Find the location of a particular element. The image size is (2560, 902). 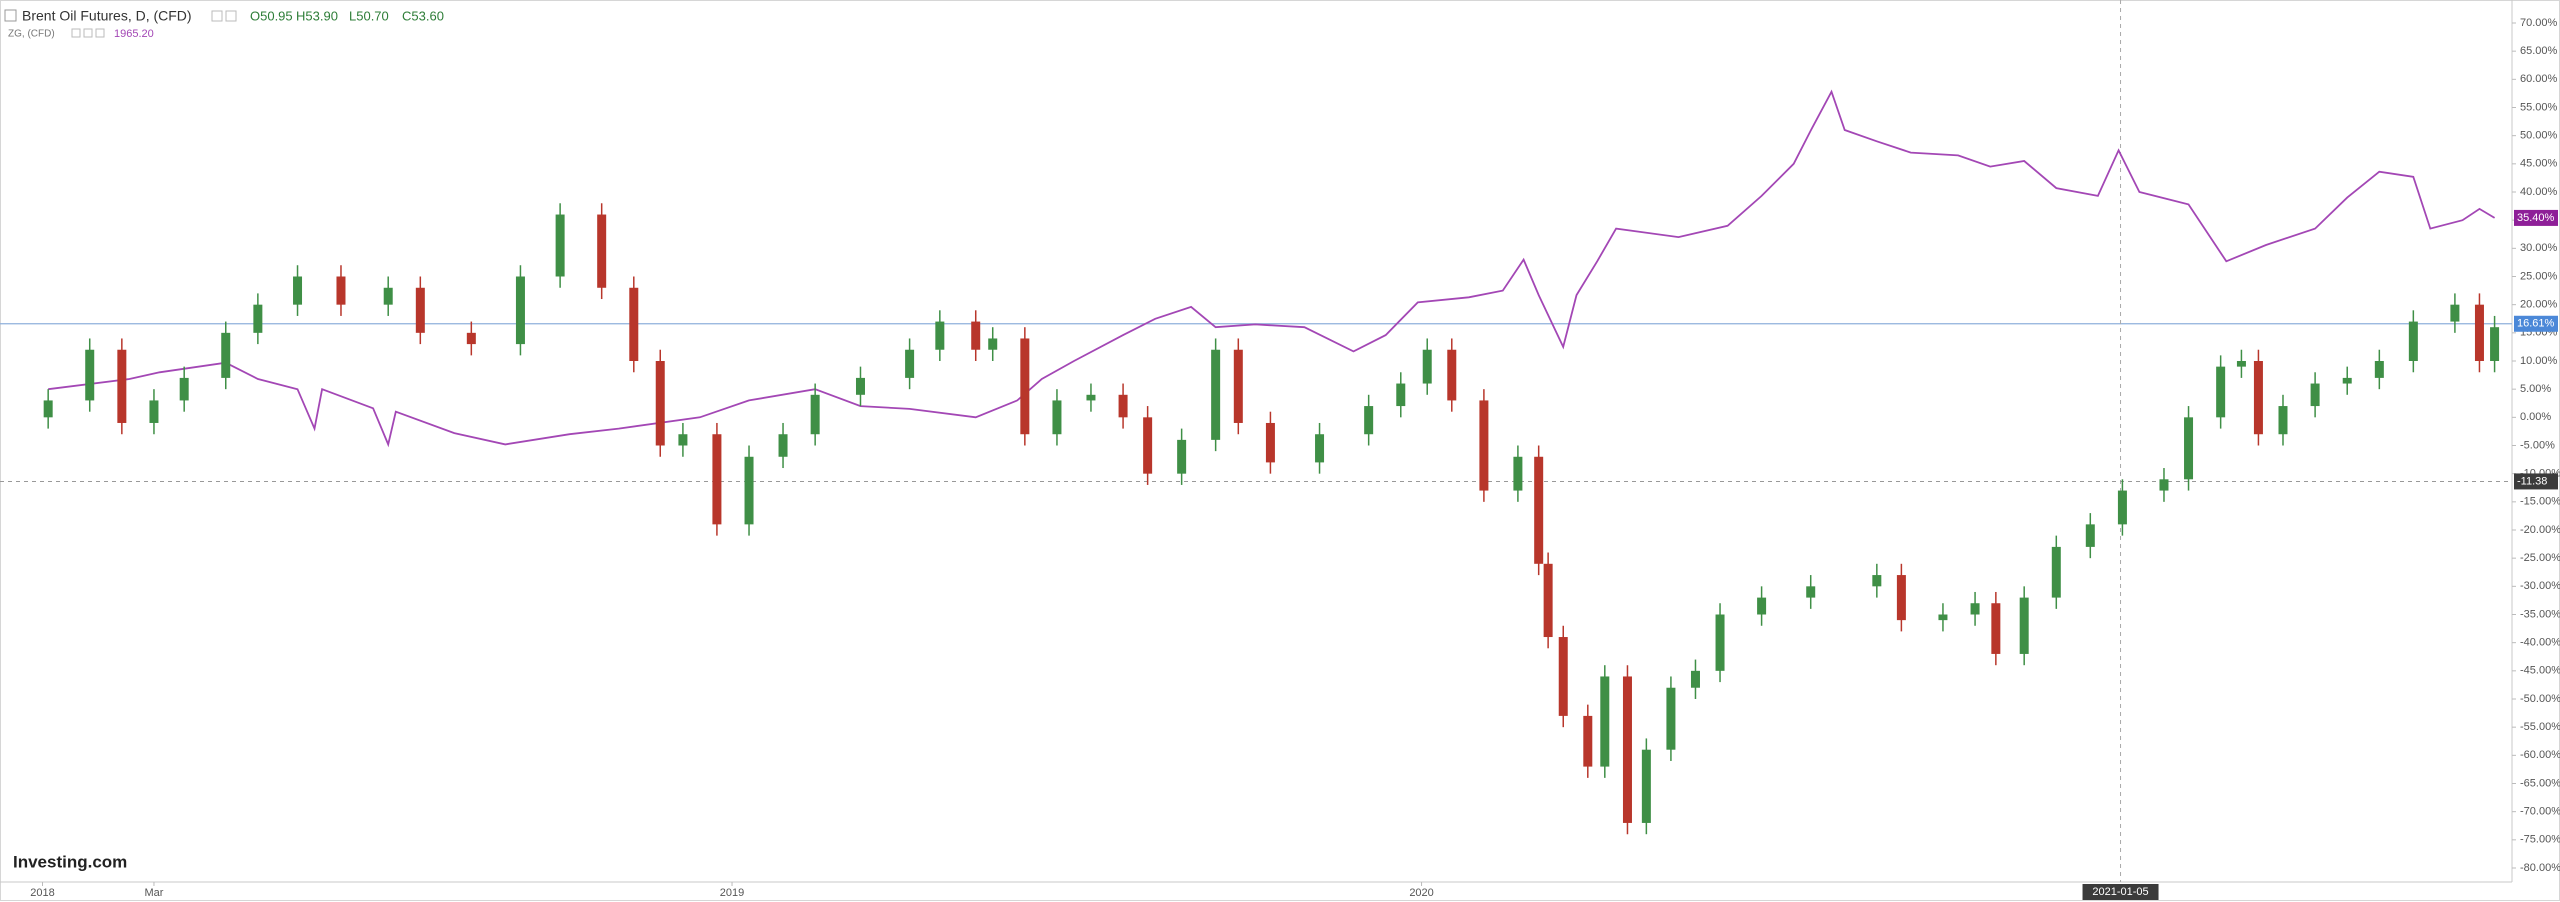

y-tick-label: -65.00% is located at coordinates (2540, 783).